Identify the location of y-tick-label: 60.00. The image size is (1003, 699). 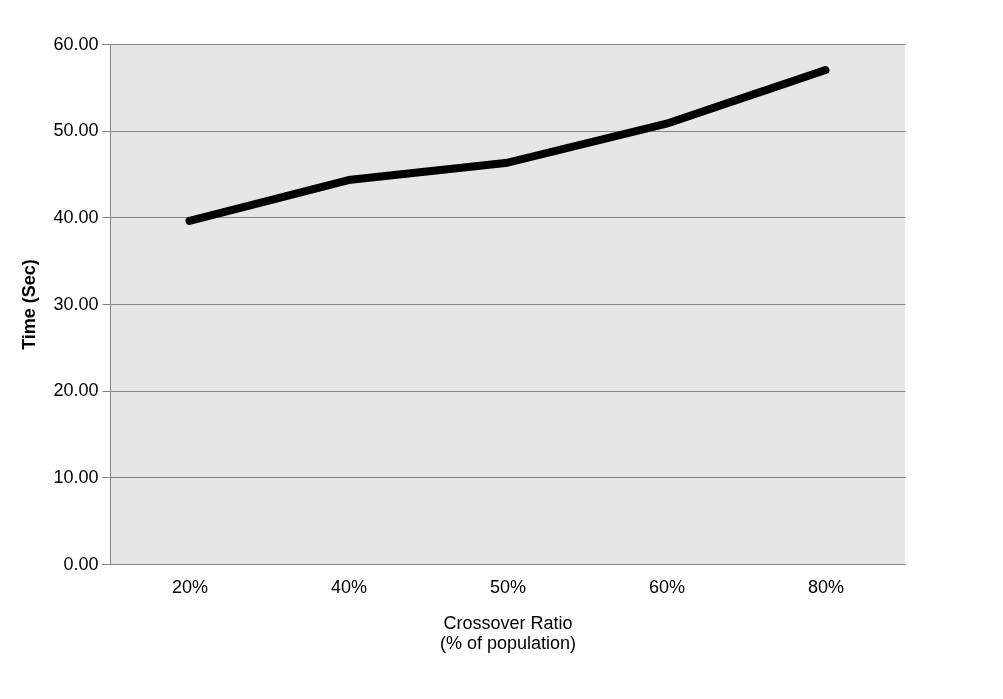
(76, 43).